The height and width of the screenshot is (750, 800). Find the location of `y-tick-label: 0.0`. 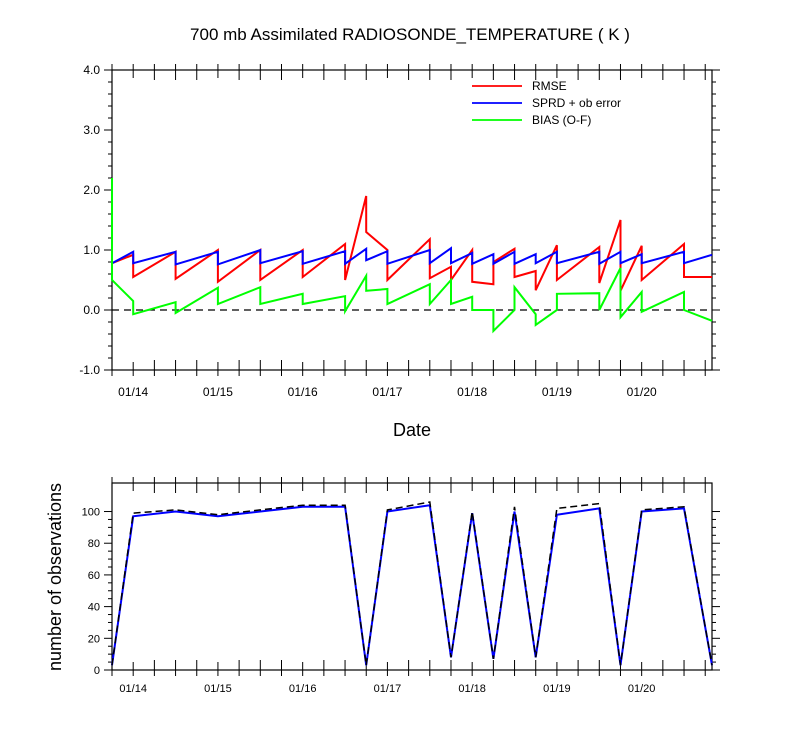

y-tick-label: 0.0 is located at coordinates (91, 310).